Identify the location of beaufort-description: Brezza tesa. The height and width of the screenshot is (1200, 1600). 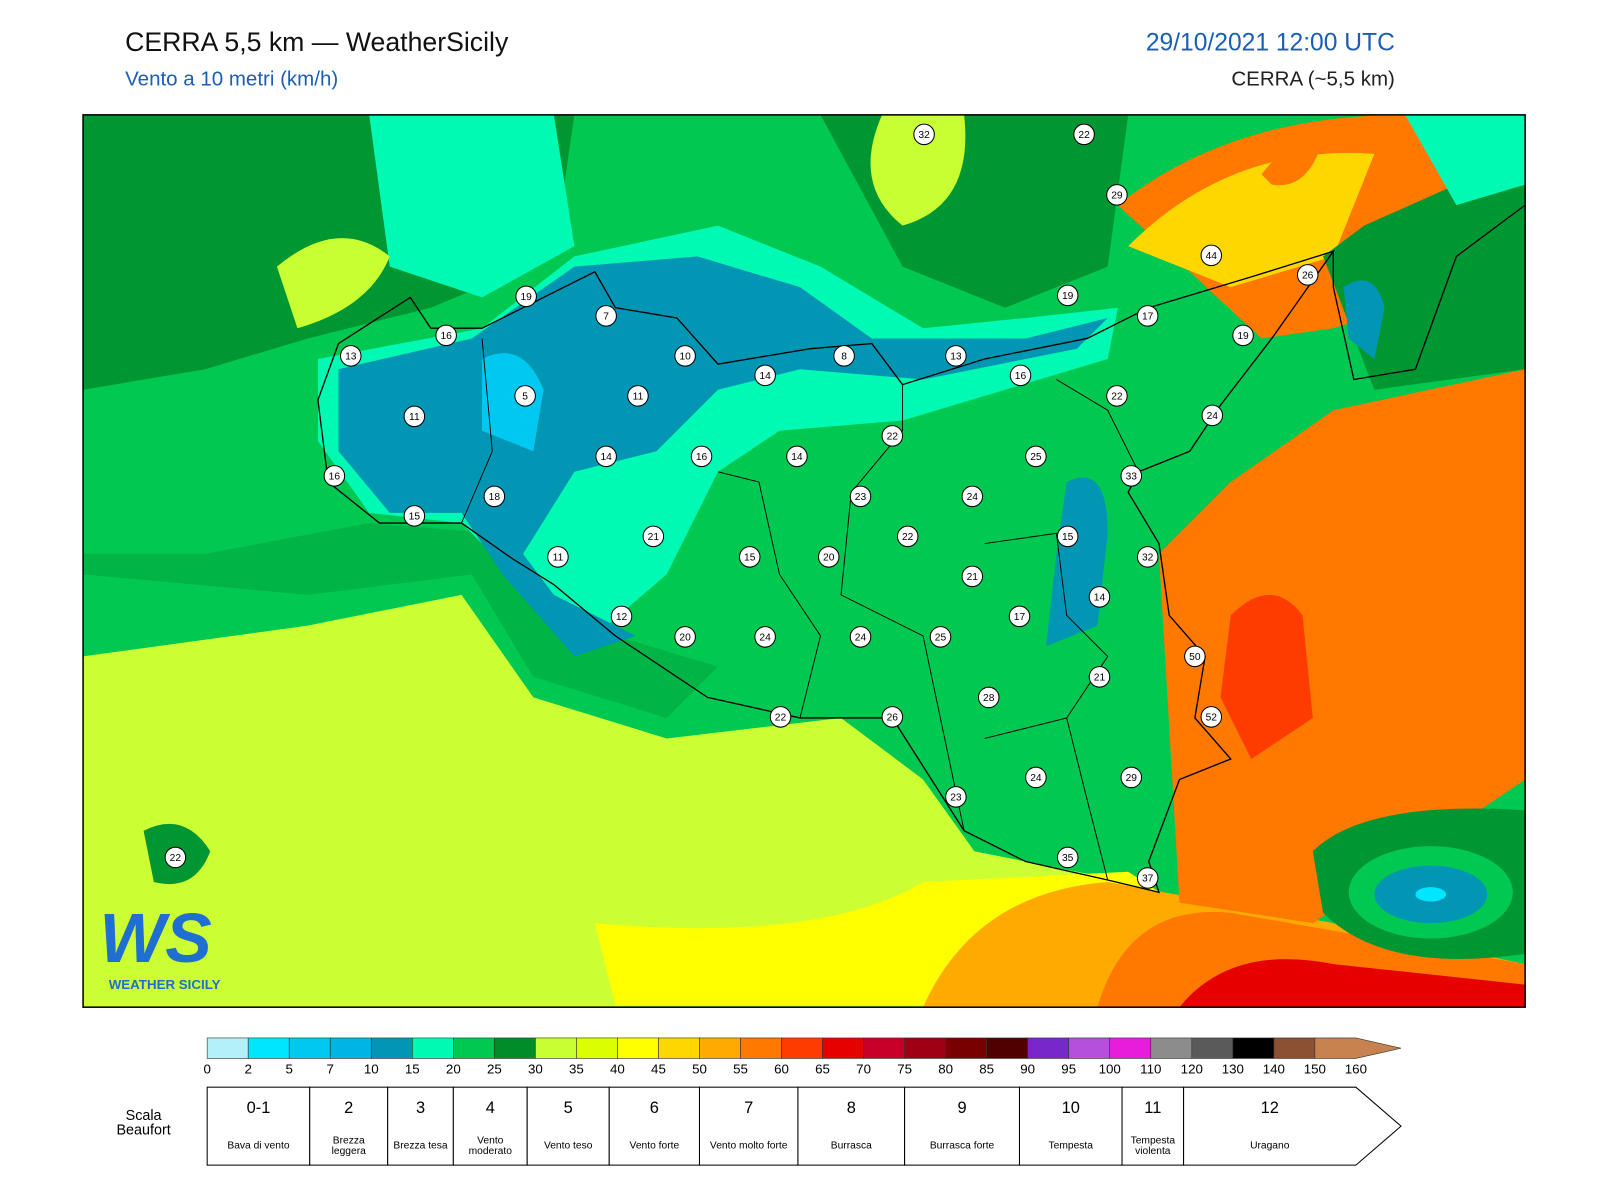
(420, 1146).